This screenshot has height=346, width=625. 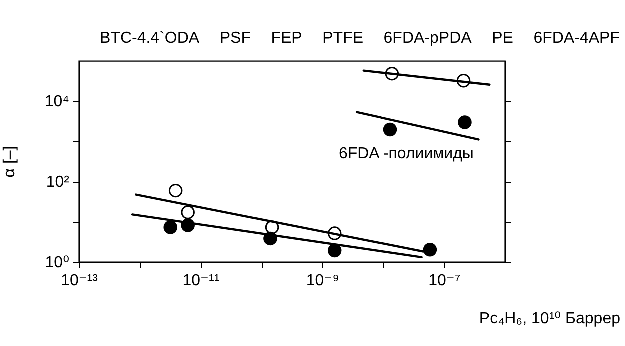 What do you see at coordinates (323, 281) in the screenshot?
I see `x-tick-label: 10⁻⁹` at bounding box center [323, 281].